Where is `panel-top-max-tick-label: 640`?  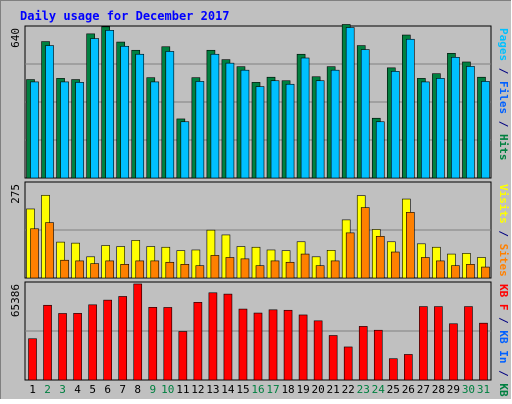 panel-top-max-tick-label: 640 is located at coordinates (15, 38).